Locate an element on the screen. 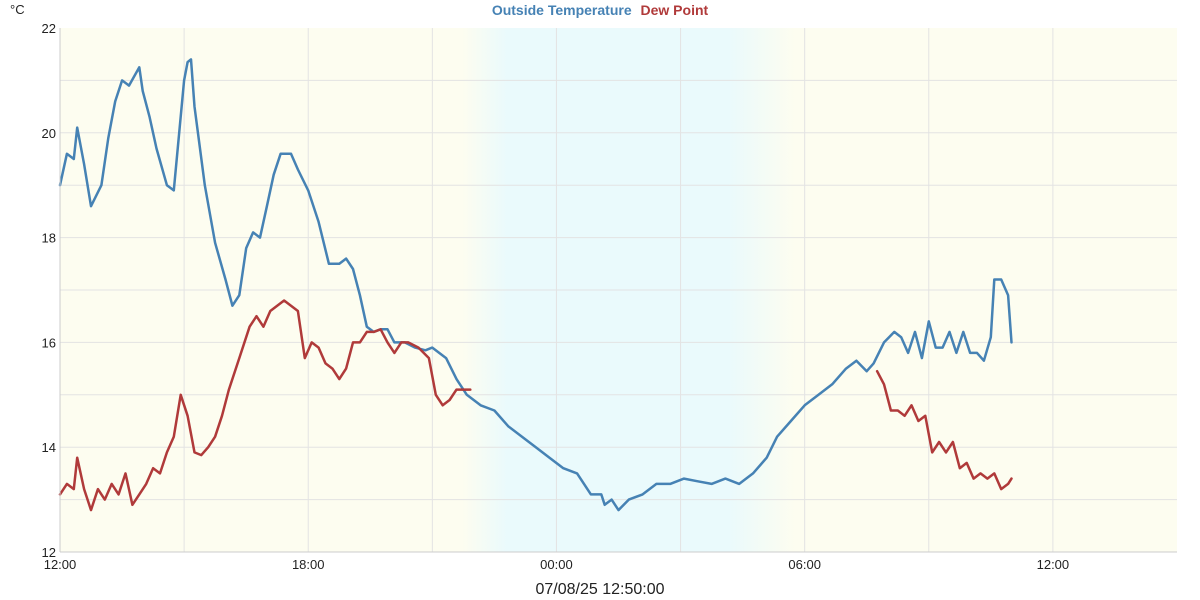 The width and height of the screenshot is (1200, 600). legend-outside-temperature: Outside Temperature is located at coordinates (562, 10).